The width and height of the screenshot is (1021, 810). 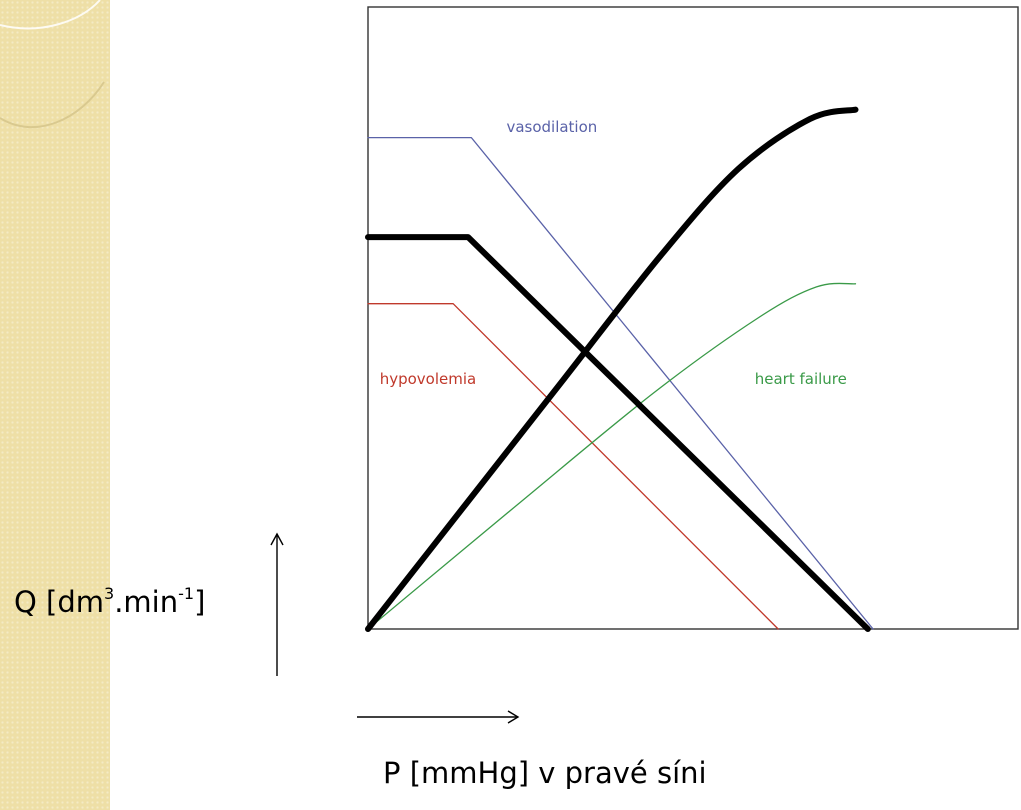 What do you see at coordinates (801, 379) in the screenshot?
I see `annotation-heart-failure: heart failure` at bounding box center [801, 379].